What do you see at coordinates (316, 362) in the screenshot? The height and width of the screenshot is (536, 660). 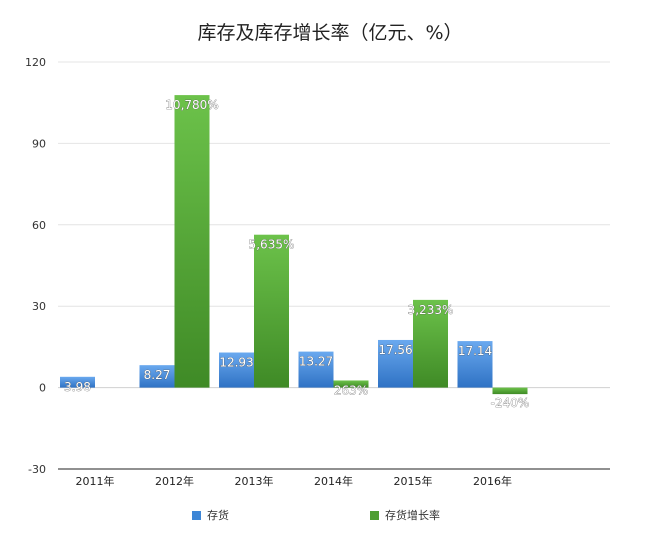 I see `inventory-data-label: 13.27` at bounding box center [316, 362].